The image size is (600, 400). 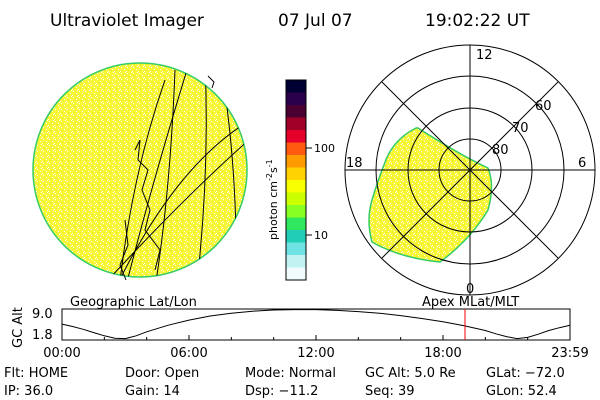 I want to click on colorbar: 100 10 photon cm-2s-1, so click(x=300, y=180).